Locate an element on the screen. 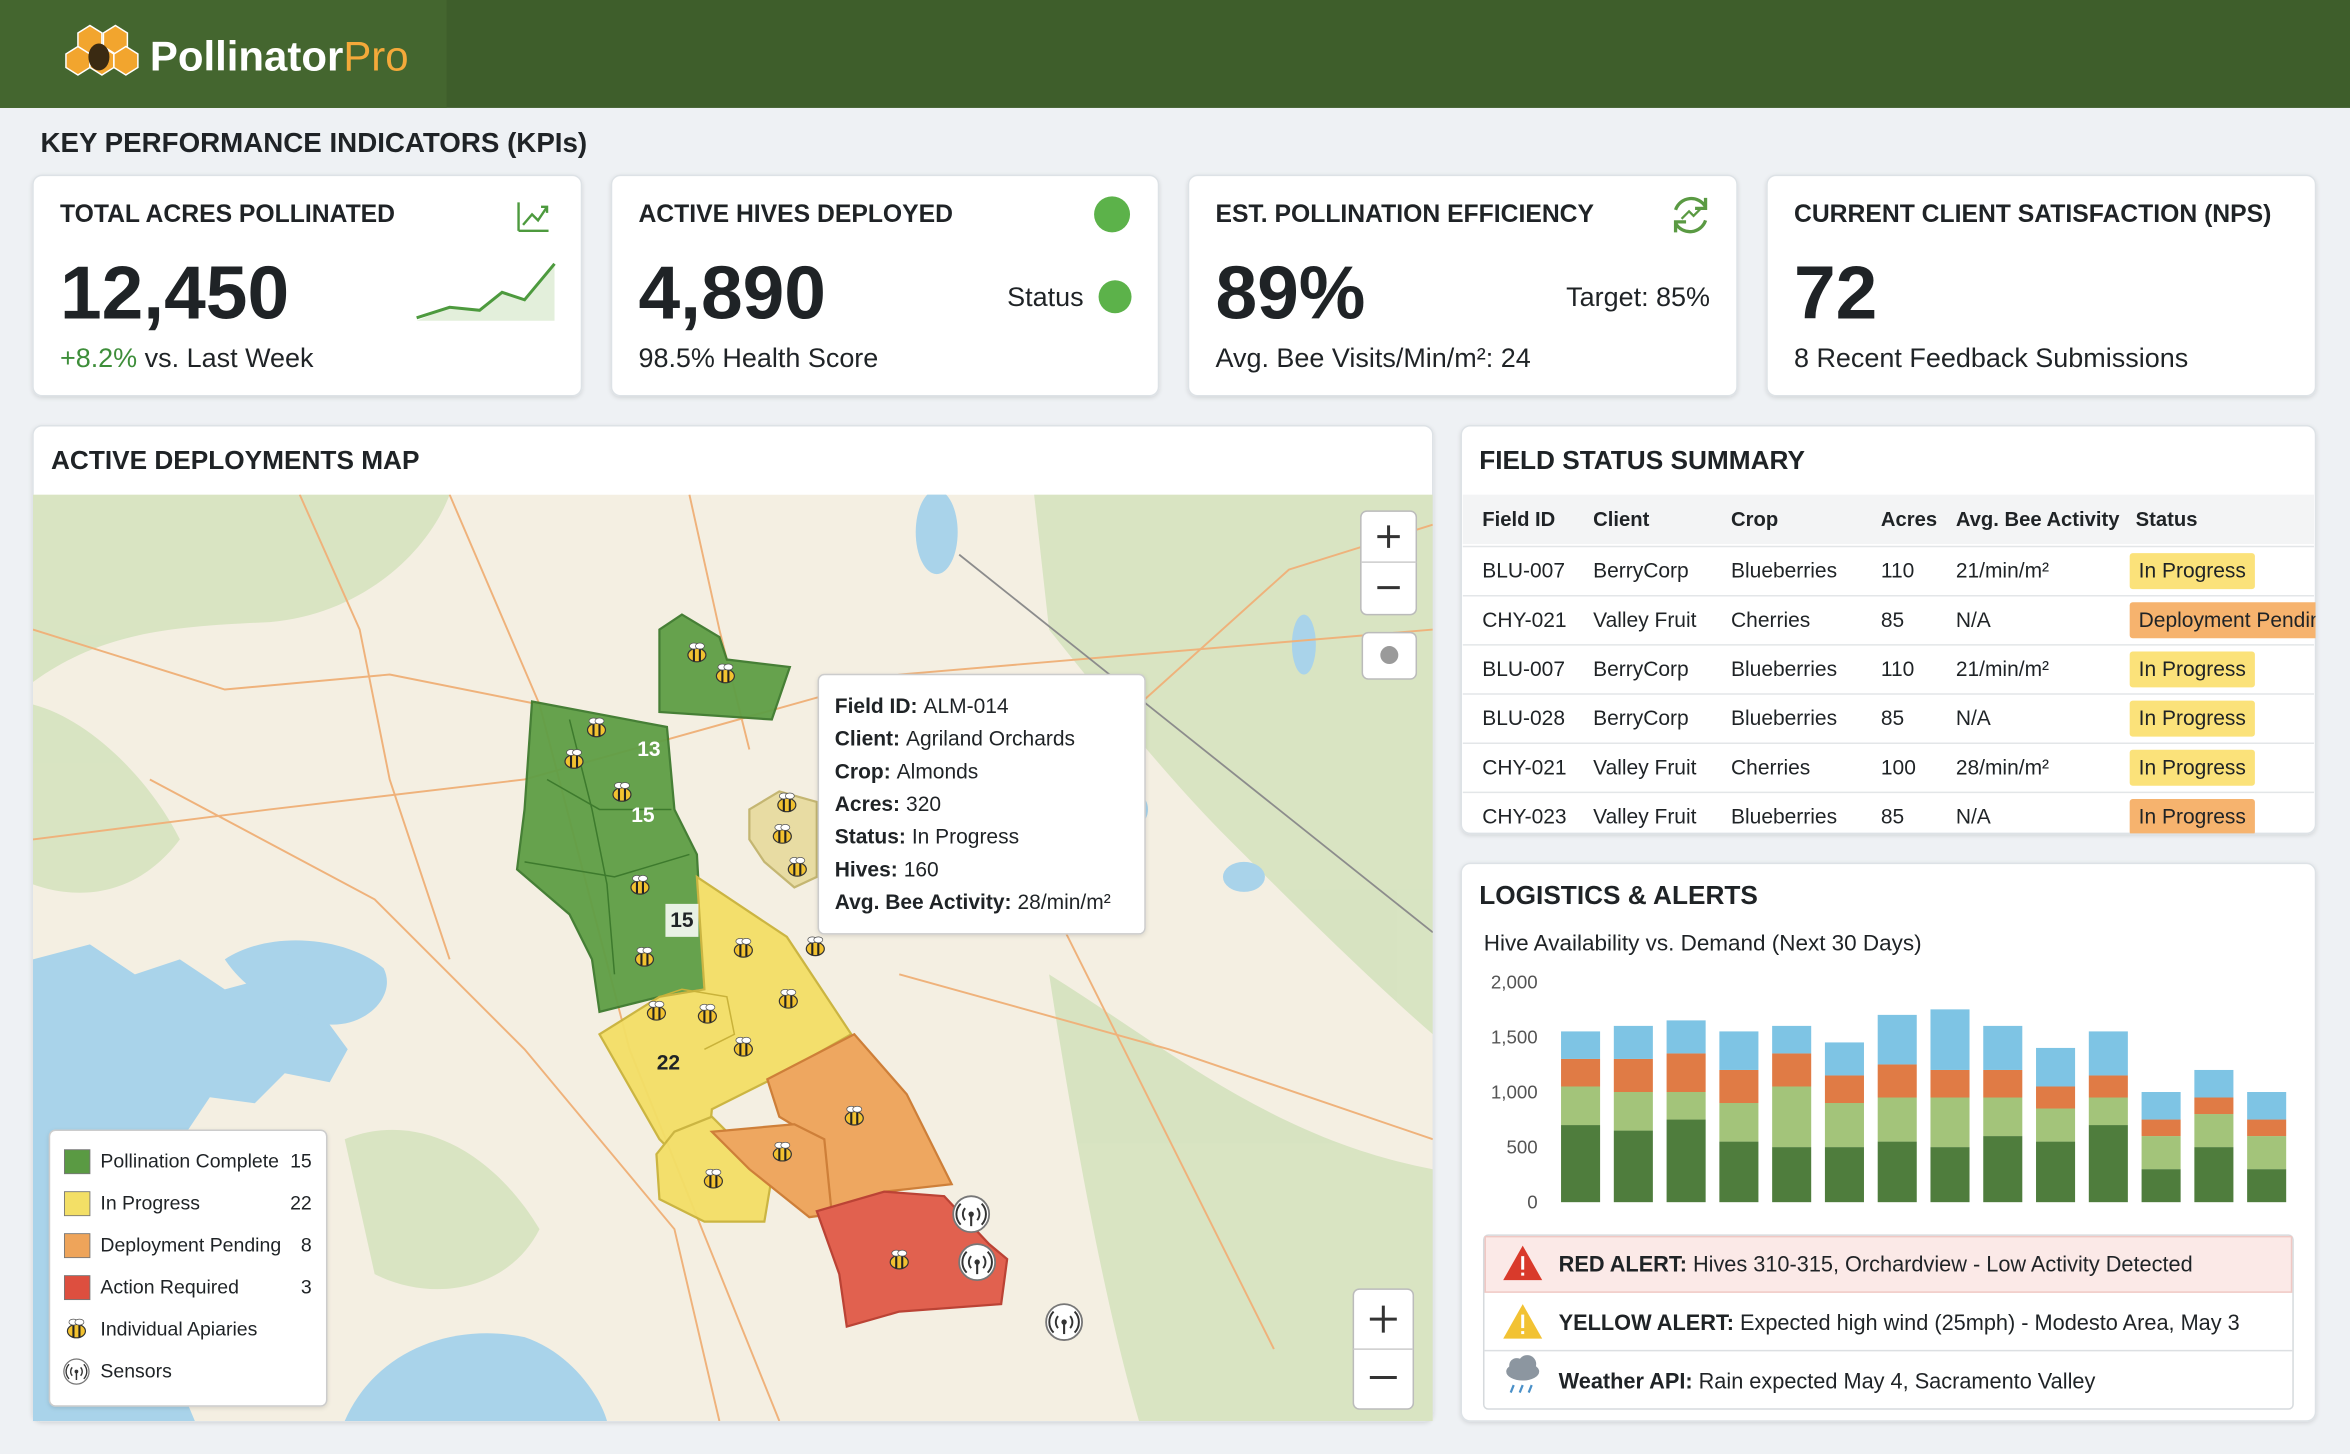  section-title: KEY PERFORMANCE INDICATORS (KPIs) is located at coordinates (313, 142).